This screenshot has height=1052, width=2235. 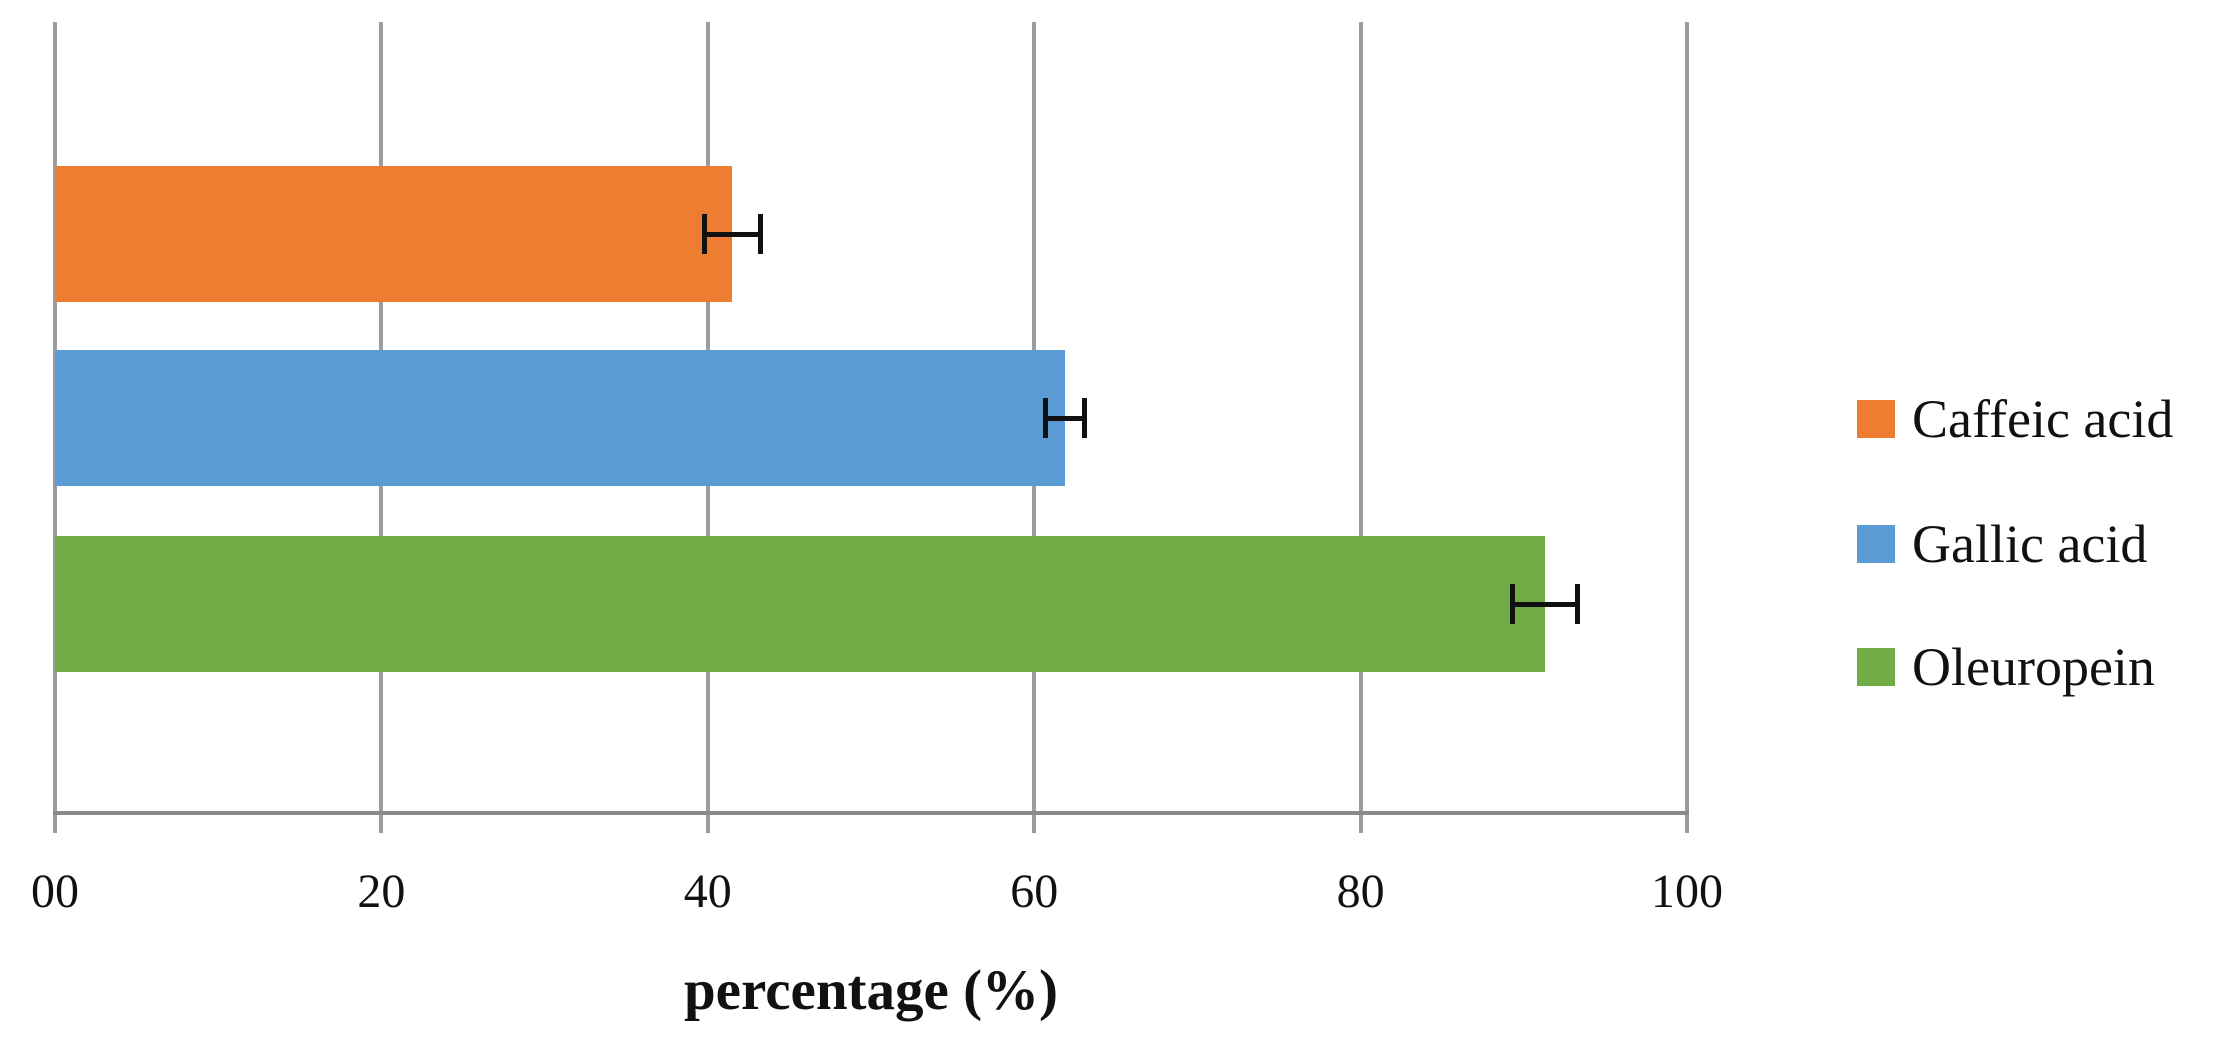 What do you see at coordinates (1034, 891) in the screenshot?
I see `x-tick-label-60: 60` at bounding box center [1034, 891].